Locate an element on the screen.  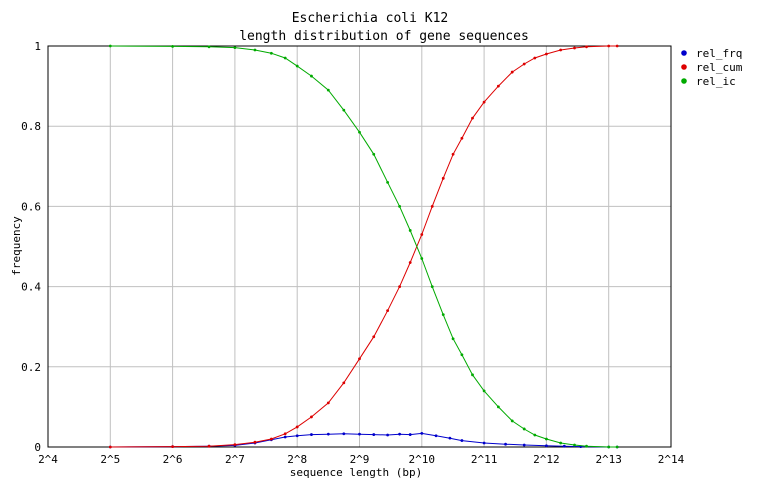
legend-marker-rel_cum is located at coordinates (684, 67).